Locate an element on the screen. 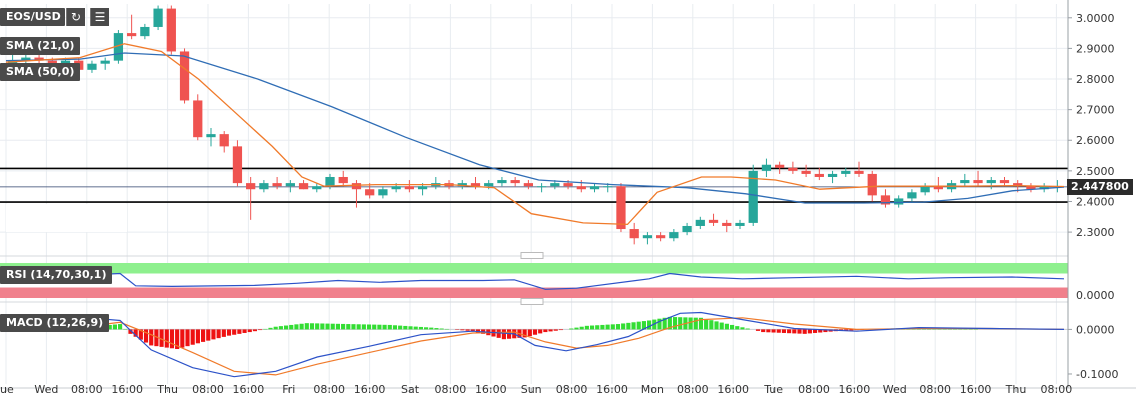 The image size is (1136, 414). sma50-label: SMA (50,0) is located at coordinates (40, 72).